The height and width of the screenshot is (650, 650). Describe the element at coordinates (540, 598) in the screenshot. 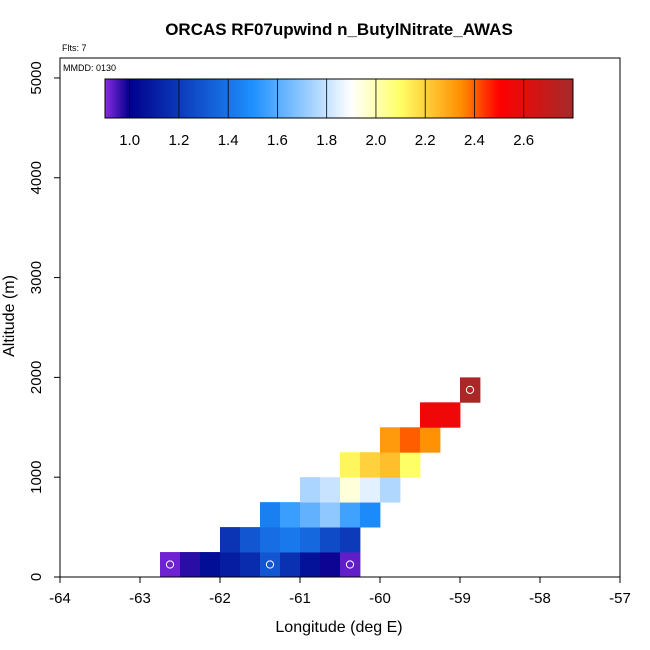

I see `x-tick-label: -58` at that location.